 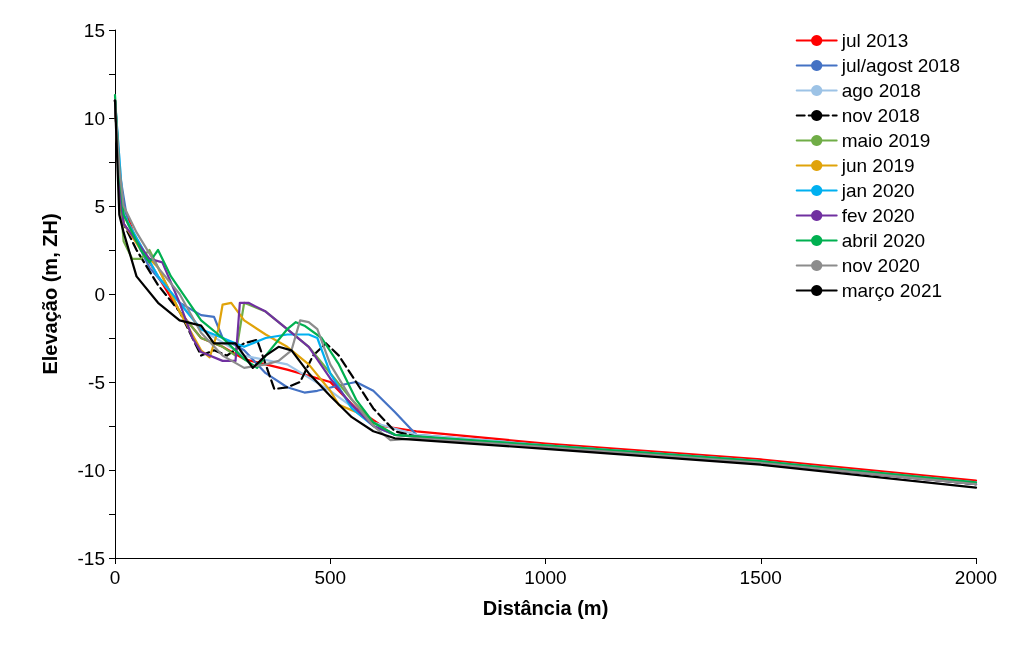 What do you see at coordinates (99, 206) in the screenshot?
I see `y-tick-label: 5` at bounding box center [99, 206].